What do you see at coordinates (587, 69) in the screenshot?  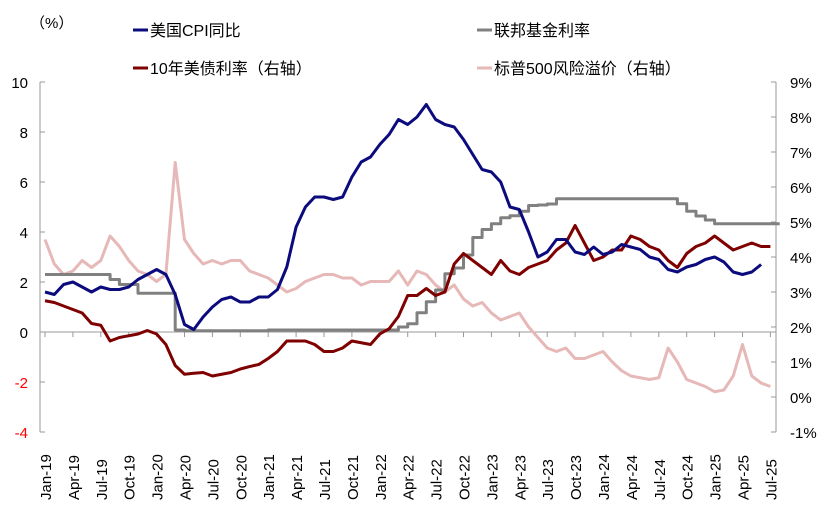 I see `legend-label: 标普500风险溢价（右轴）` at bounding box center [587, 69].